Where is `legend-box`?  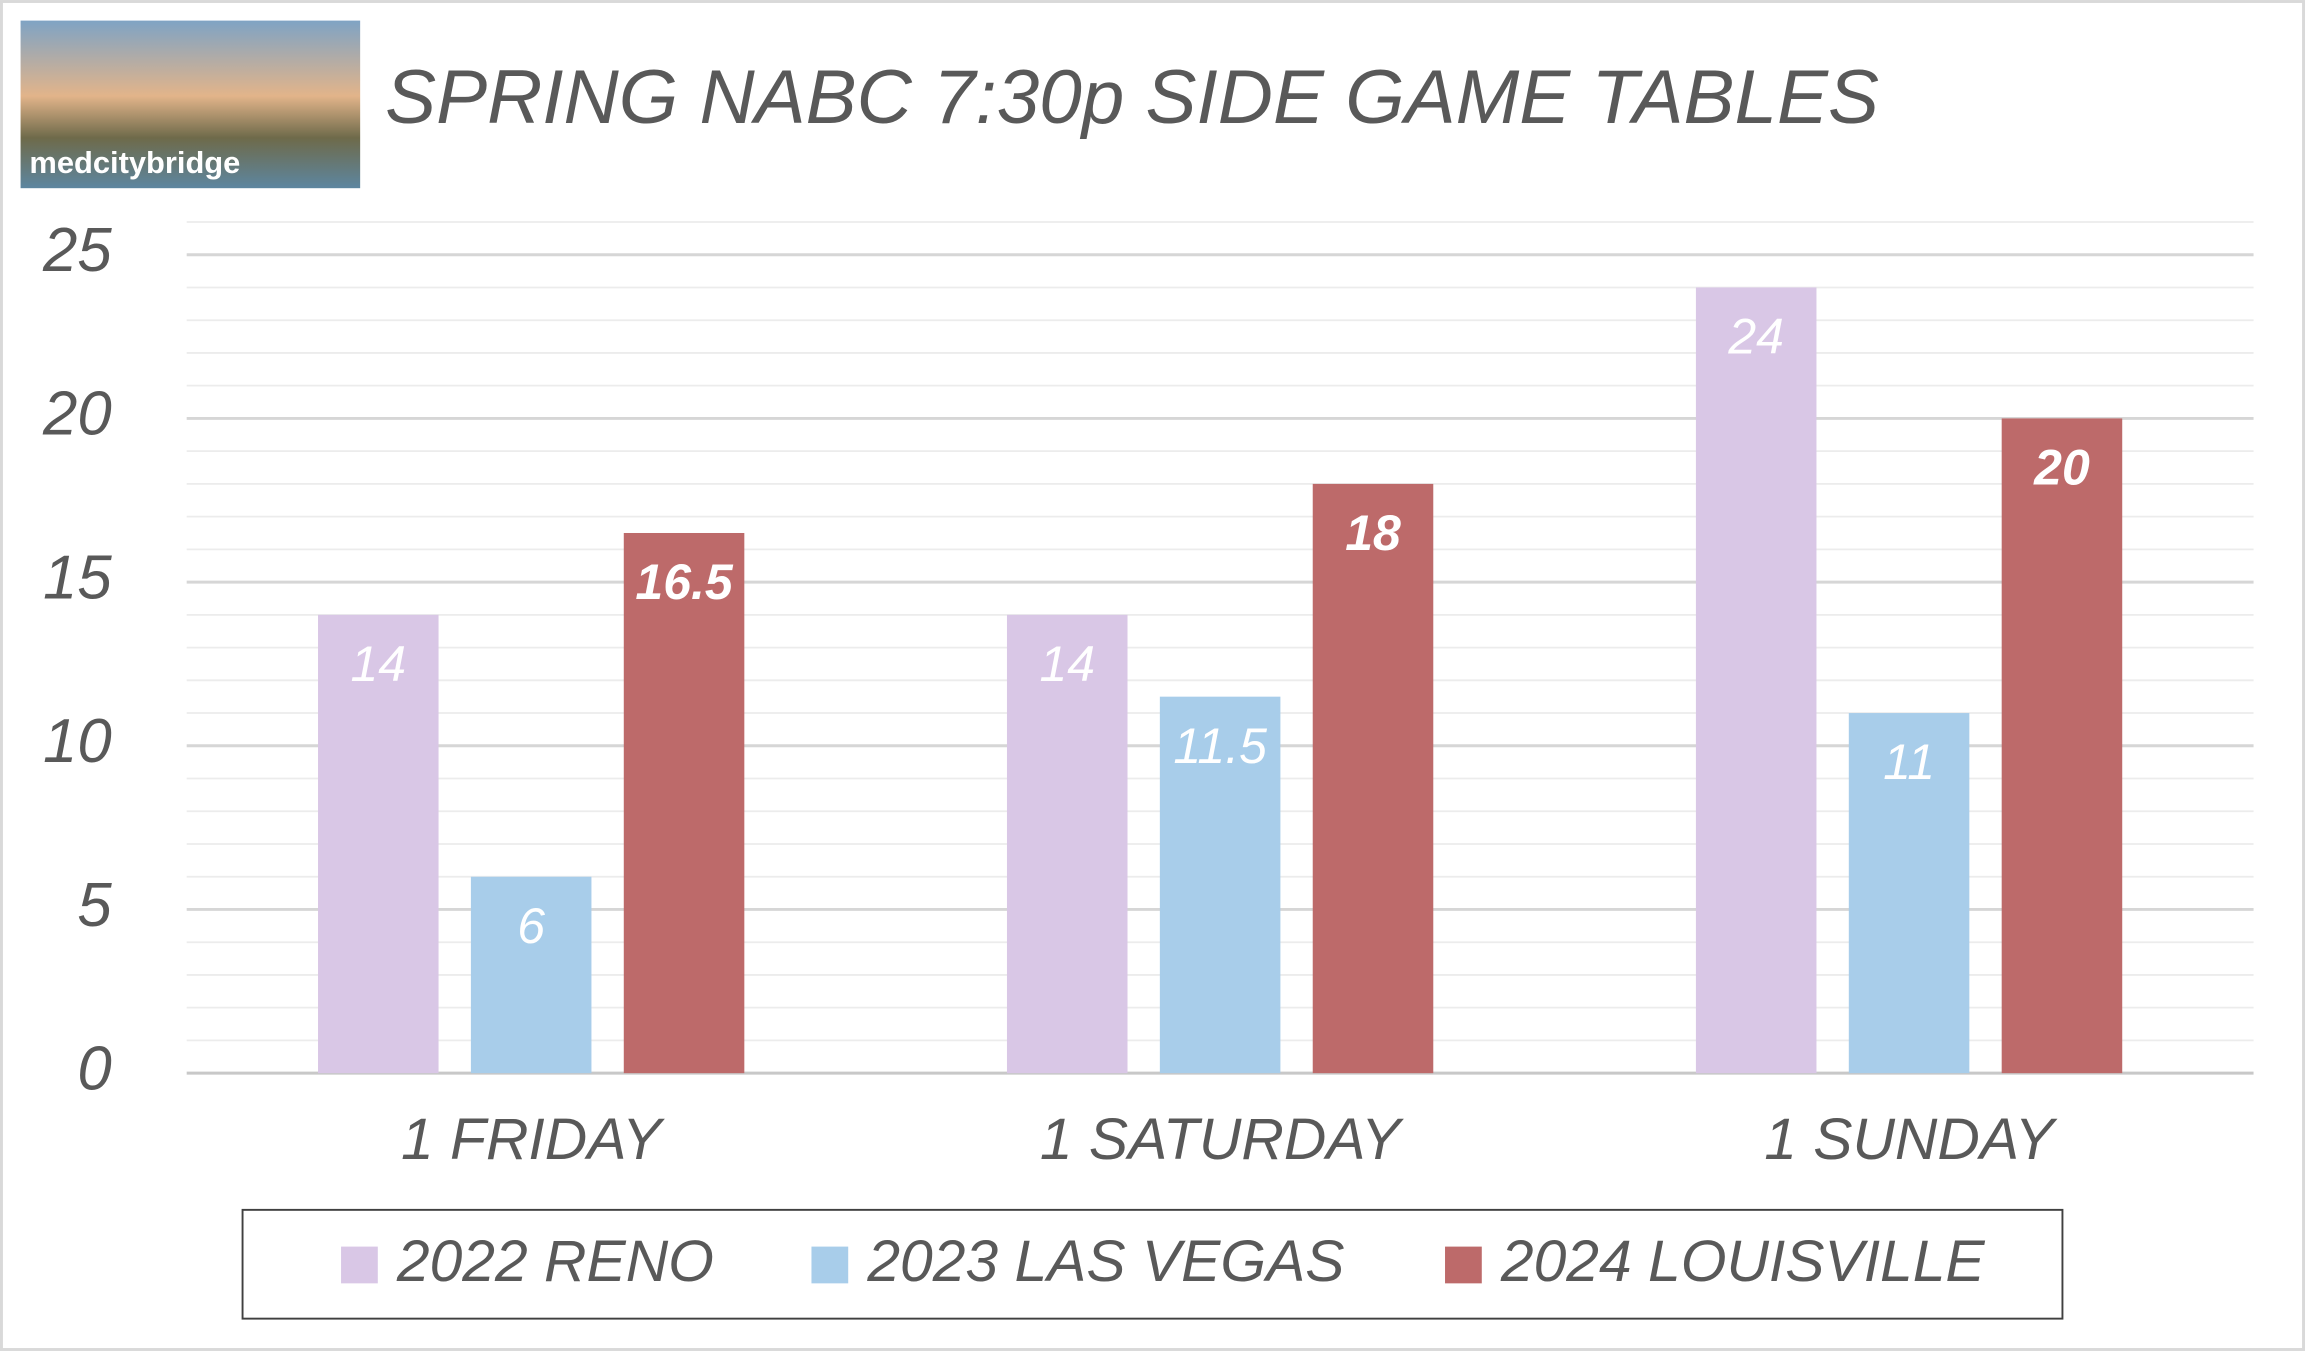
legend-box is located at coordinates (1152, 1264).